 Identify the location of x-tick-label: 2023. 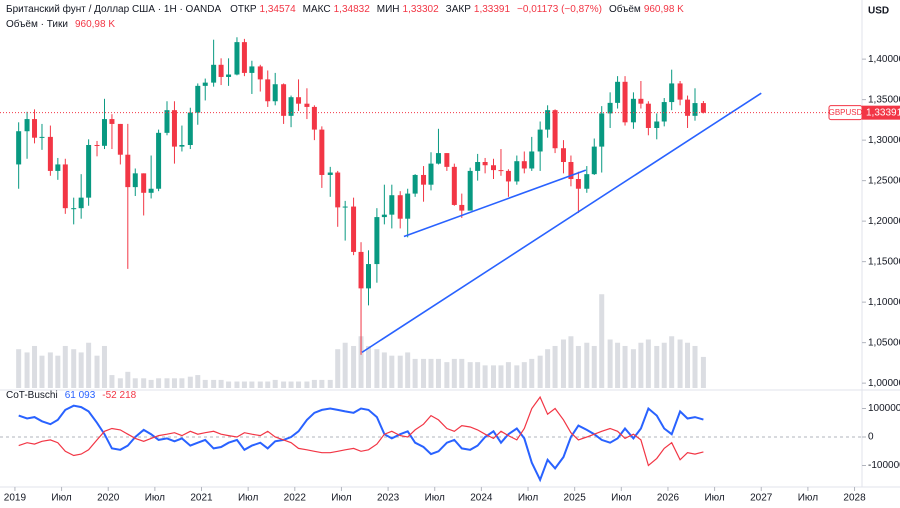
(388, 498).